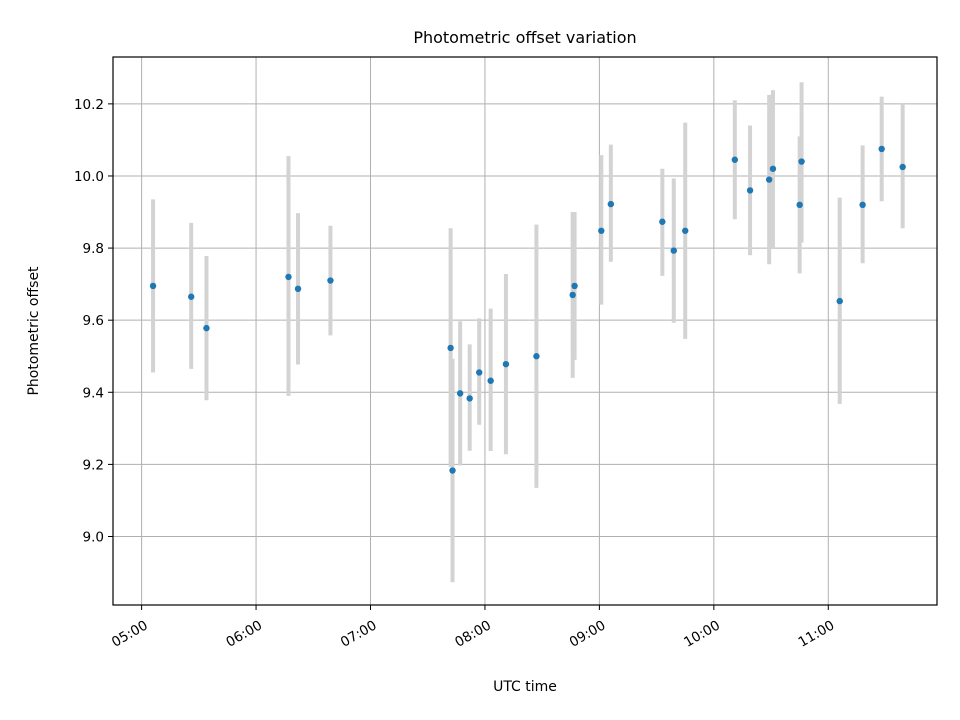 Image resolution: width=960 pixels, height=720 pixels. Describe the element at coordinates (93, 393) in the screenshot. I see `y-tick-label: 9.4` at that location.